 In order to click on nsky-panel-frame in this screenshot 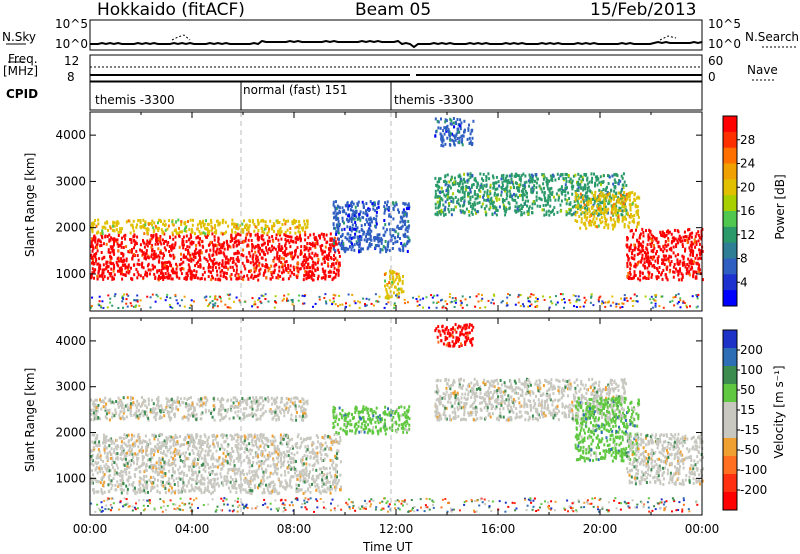, I will do `click(396, 35)`.